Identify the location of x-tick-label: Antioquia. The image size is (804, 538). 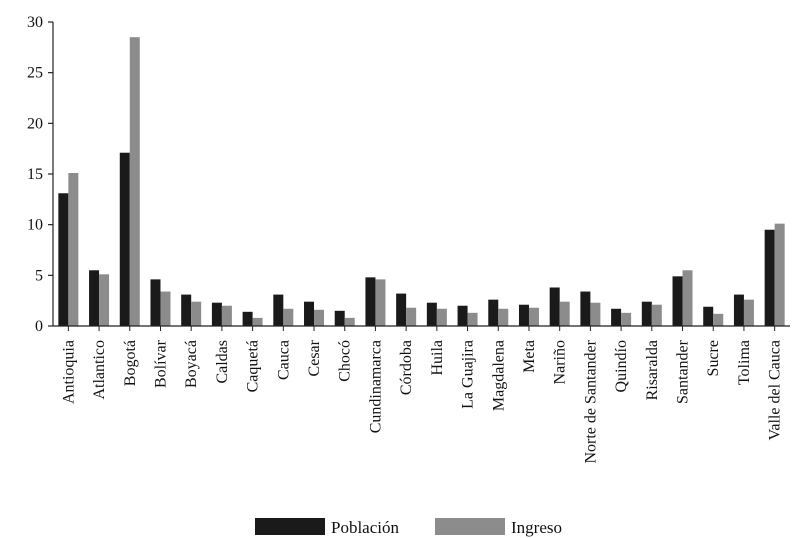
(68, 372).